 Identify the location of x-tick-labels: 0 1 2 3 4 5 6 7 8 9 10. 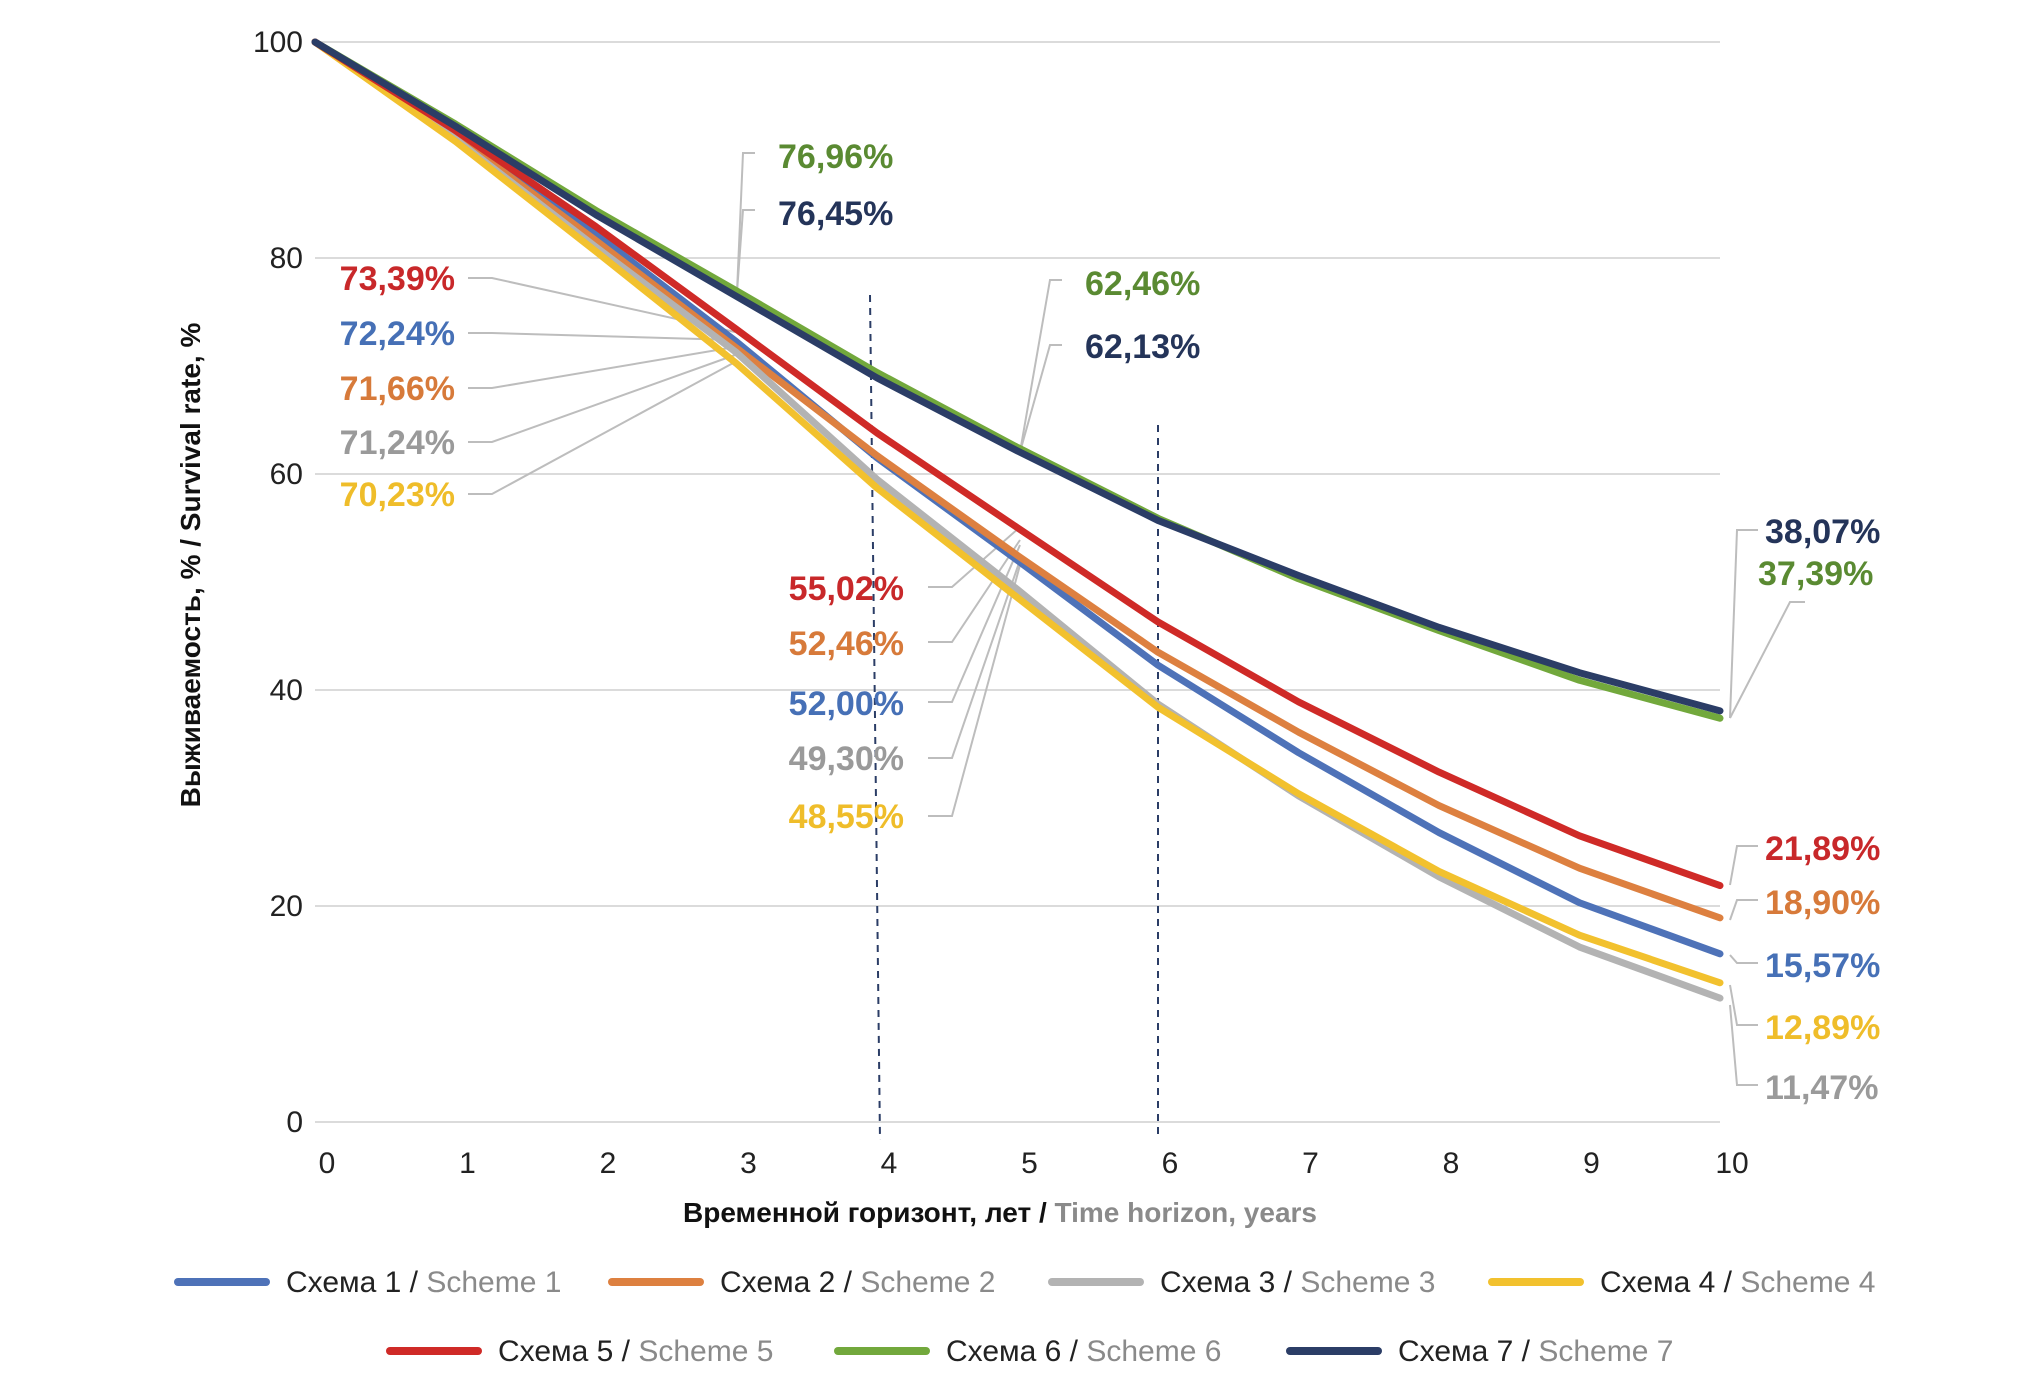
(1034, 1163).